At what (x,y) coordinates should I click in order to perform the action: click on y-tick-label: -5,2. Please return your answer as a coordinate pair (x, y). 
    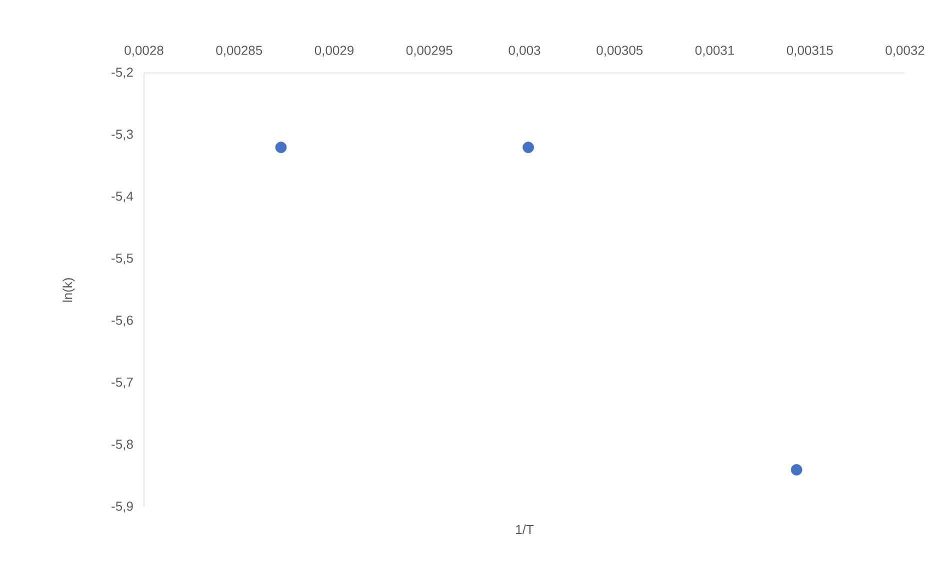
    Looking at the image, I should click on (122, 73).